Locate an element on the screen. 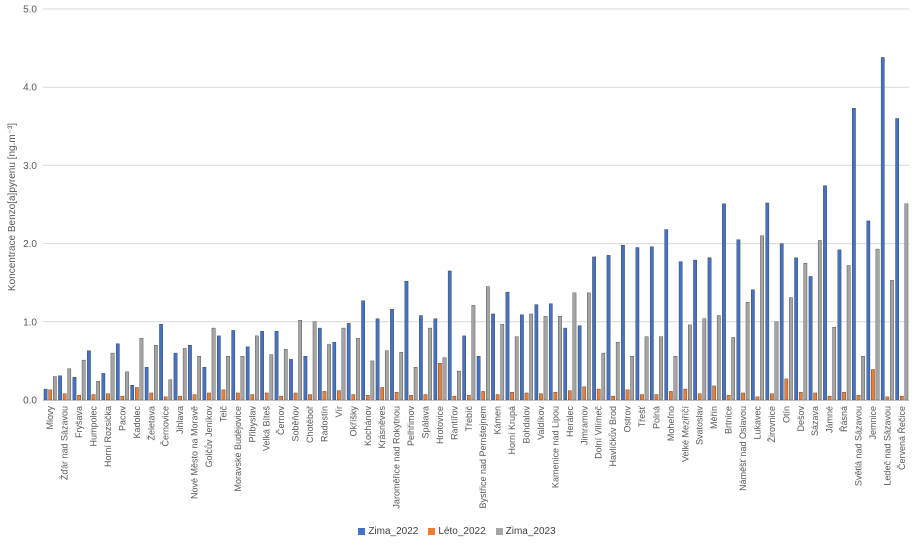  x-tick-label: Fryšava is located at coordinates (79, 422).